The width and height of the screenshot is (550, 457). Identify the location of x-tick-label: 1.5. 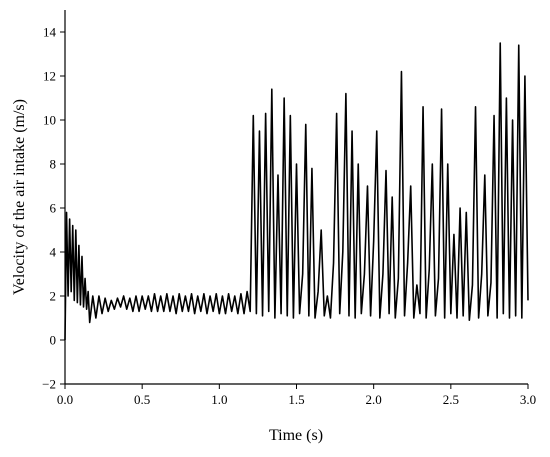
(296, 399).